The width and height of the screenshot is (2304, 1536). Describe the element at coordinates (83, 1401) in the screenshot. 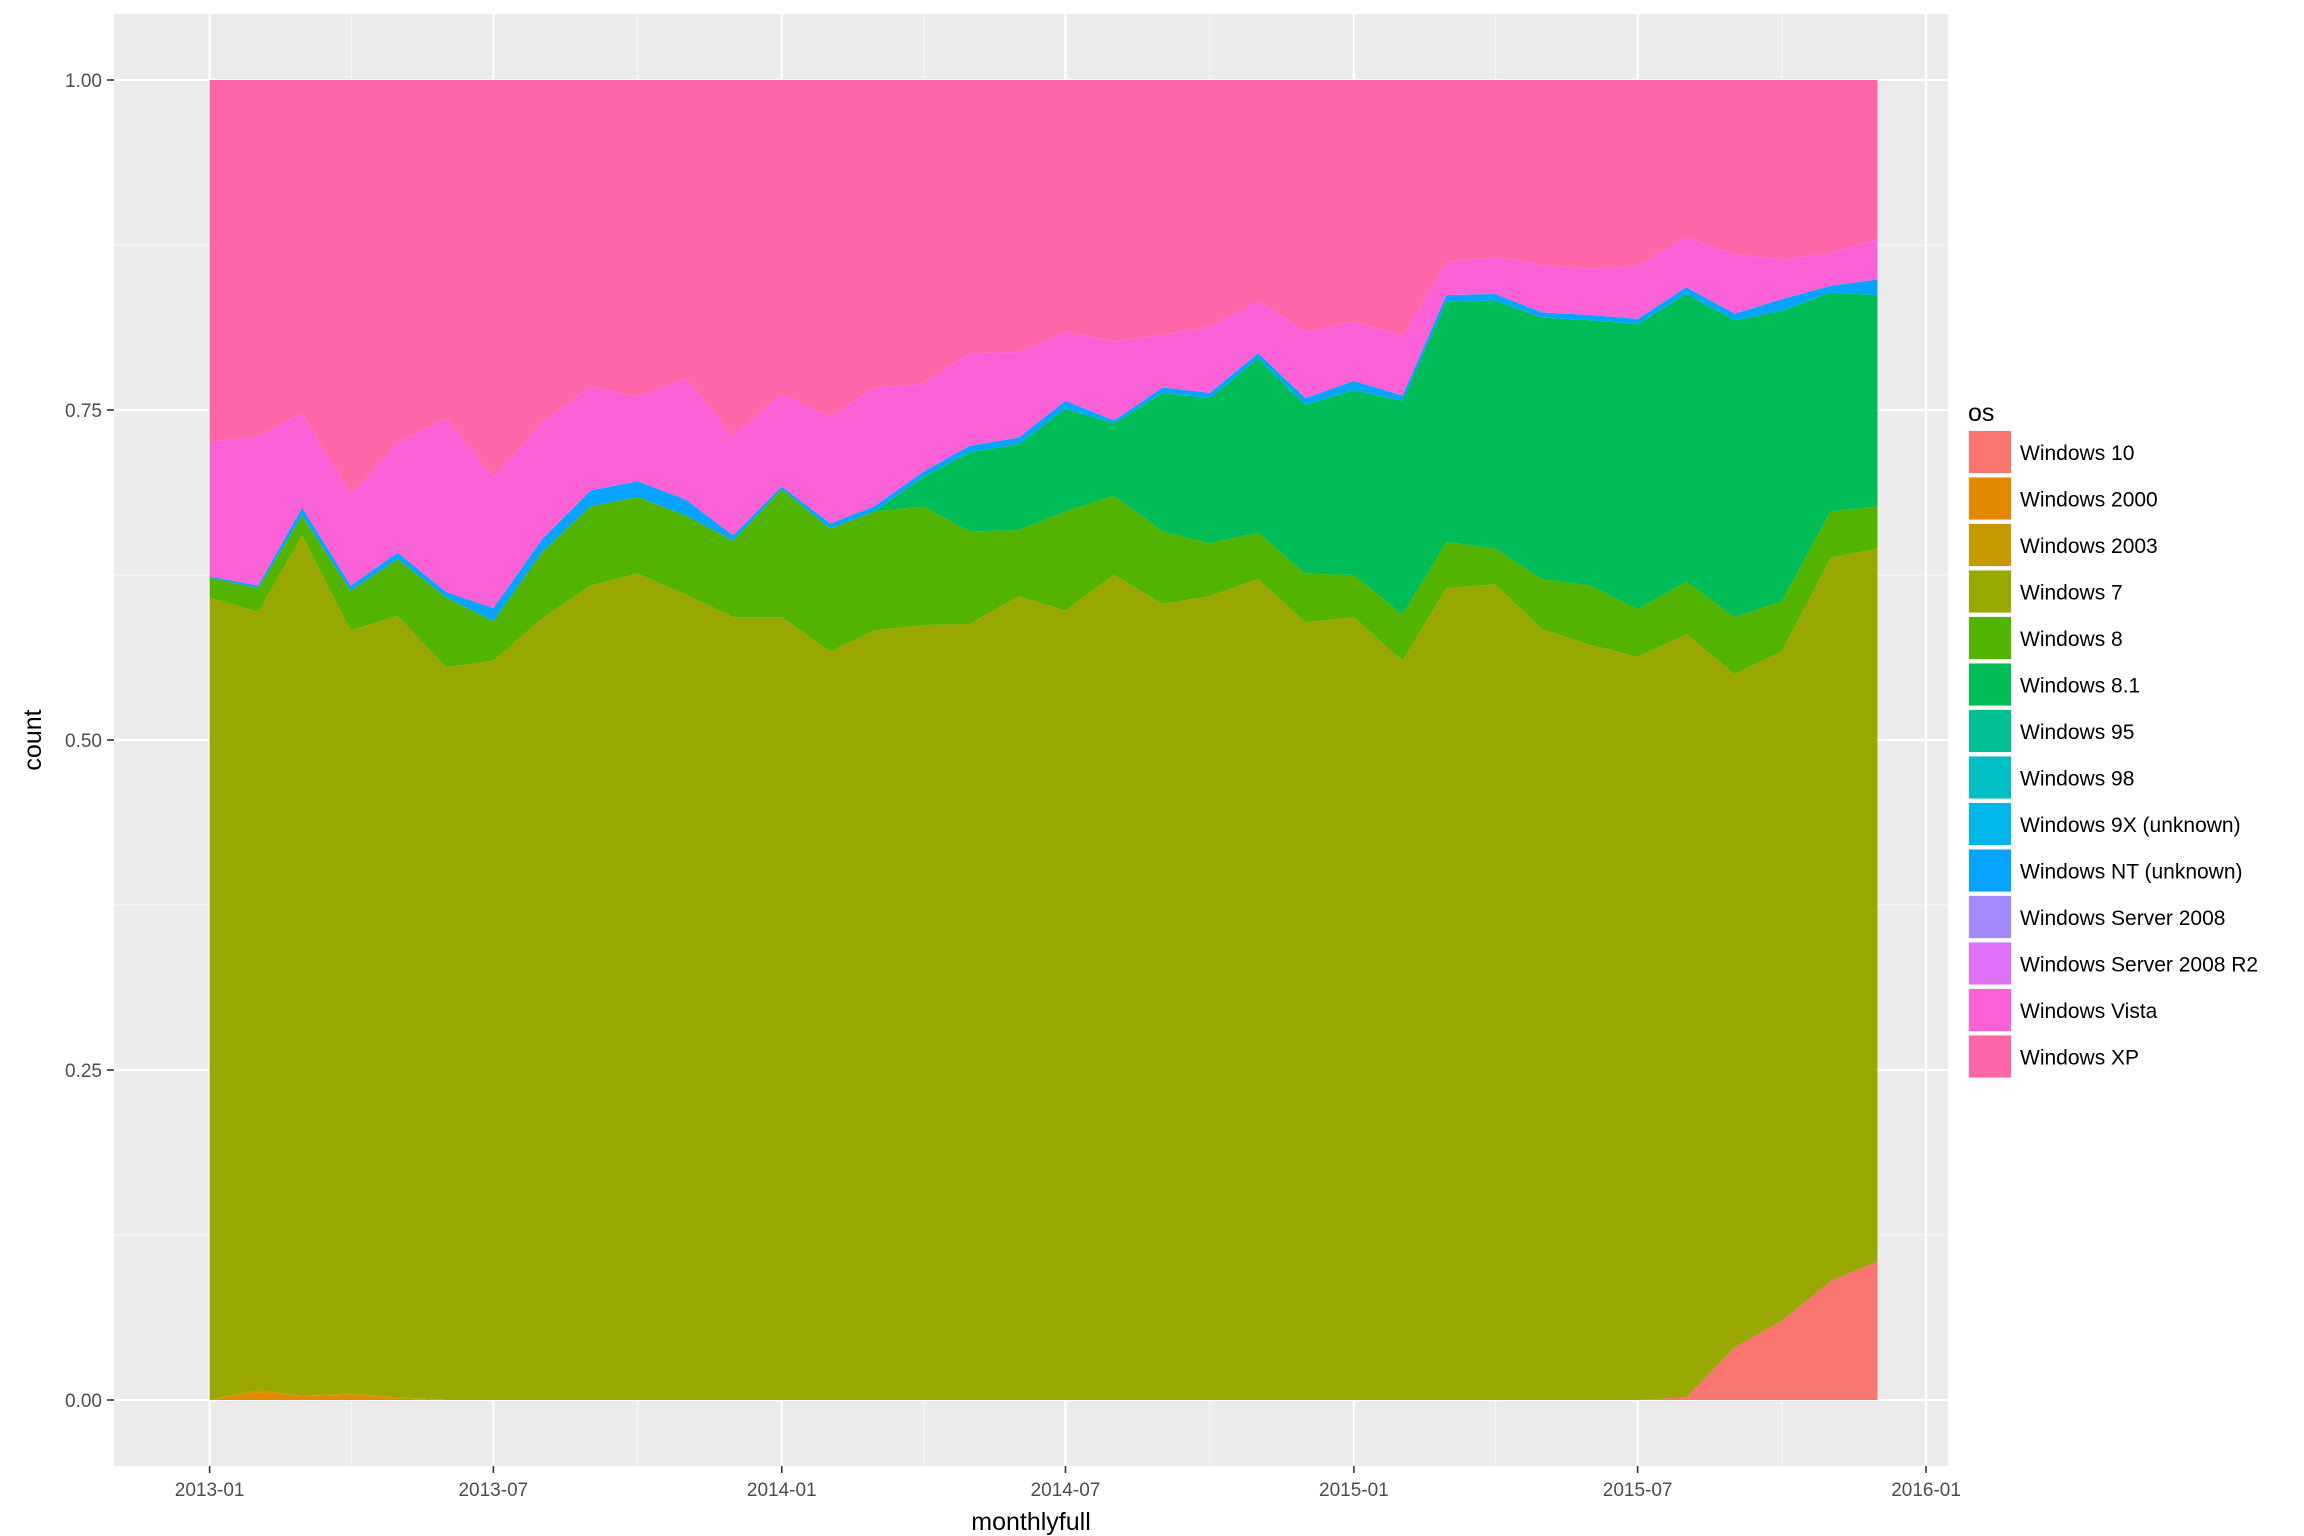

I see `y-tick-label: 0.00` at that location.